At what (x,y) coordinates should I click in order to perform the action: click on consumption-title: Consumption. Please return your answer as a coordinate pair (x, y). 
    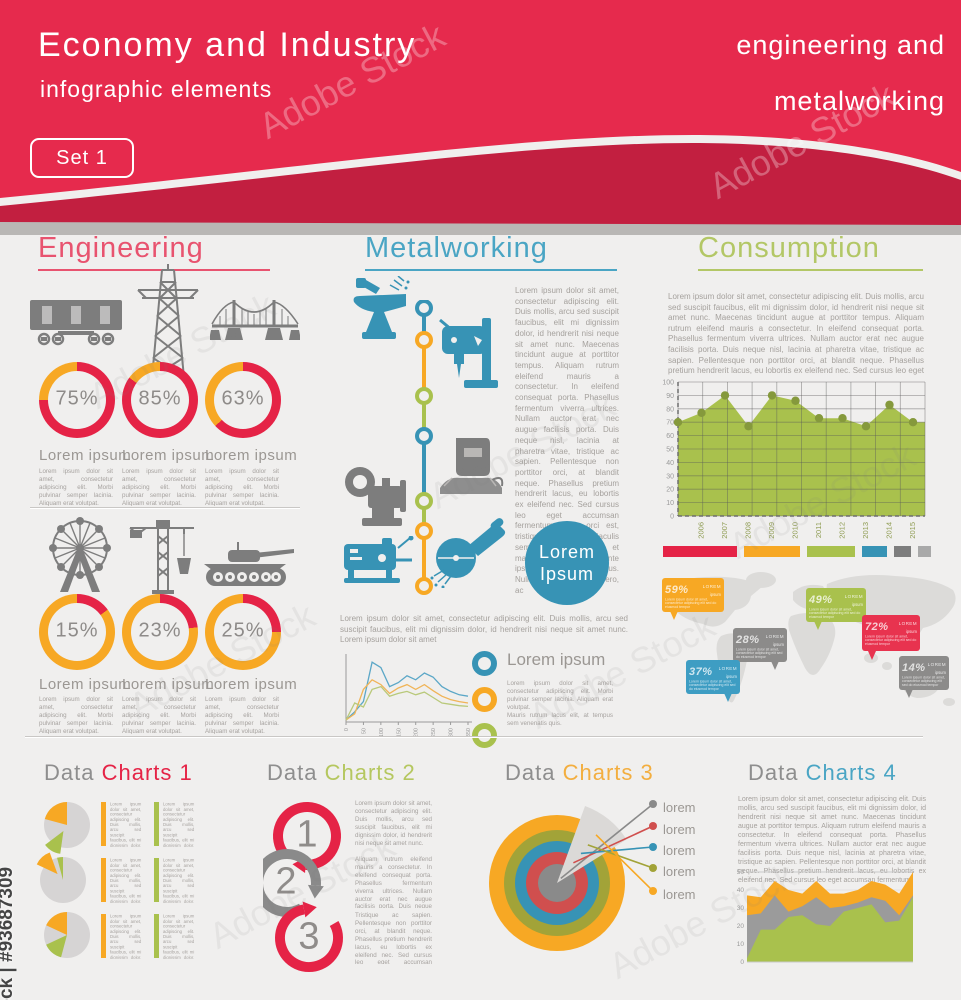
    Looking at the image, I should click on (789, 248).